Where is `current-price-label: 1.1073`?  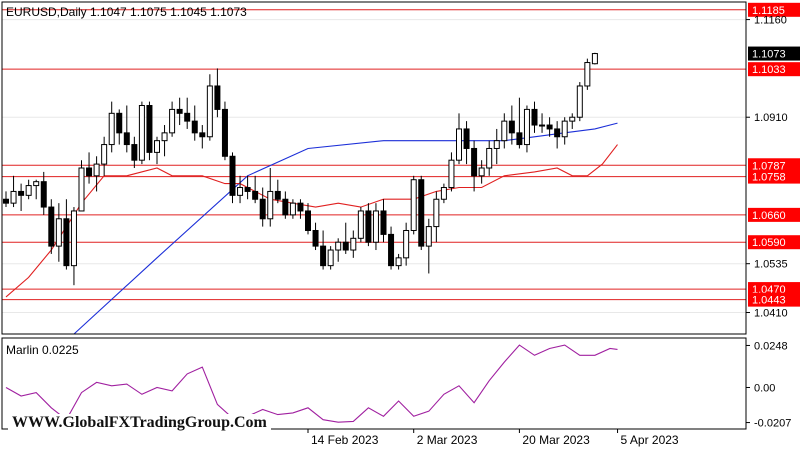 current-price-label: 1.1073 is located at coordinates (769, 55).